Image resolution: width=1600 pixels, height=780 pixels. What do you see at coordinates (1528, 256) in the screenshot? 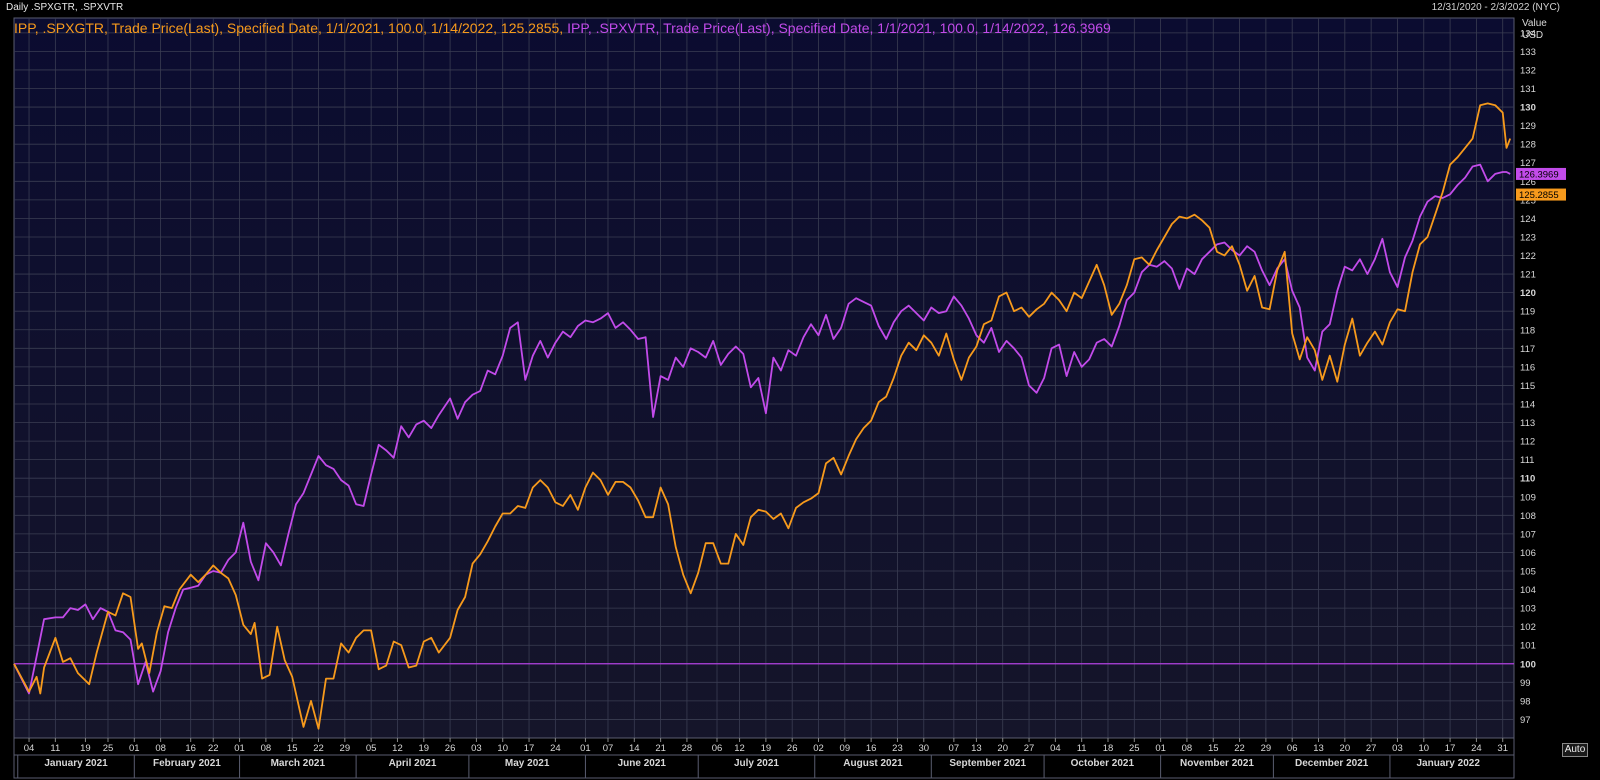
I see `y-tick-label: 122` at bounding box center [1528, 256].